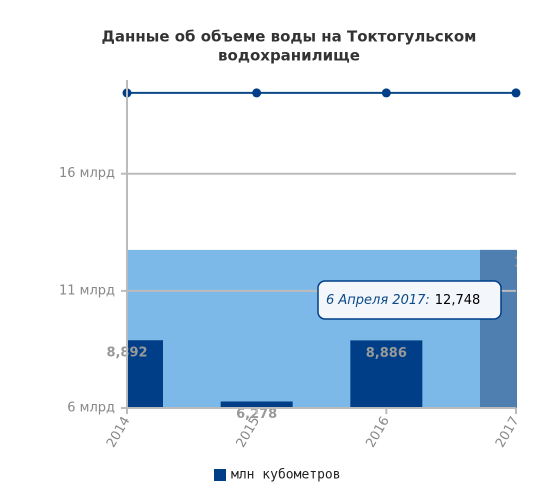  What do you see at coordinates (378, 300) in the screenshot?
I see `tooltip-label: 6 Апреля 2017:` at bounding box center [378, 300].